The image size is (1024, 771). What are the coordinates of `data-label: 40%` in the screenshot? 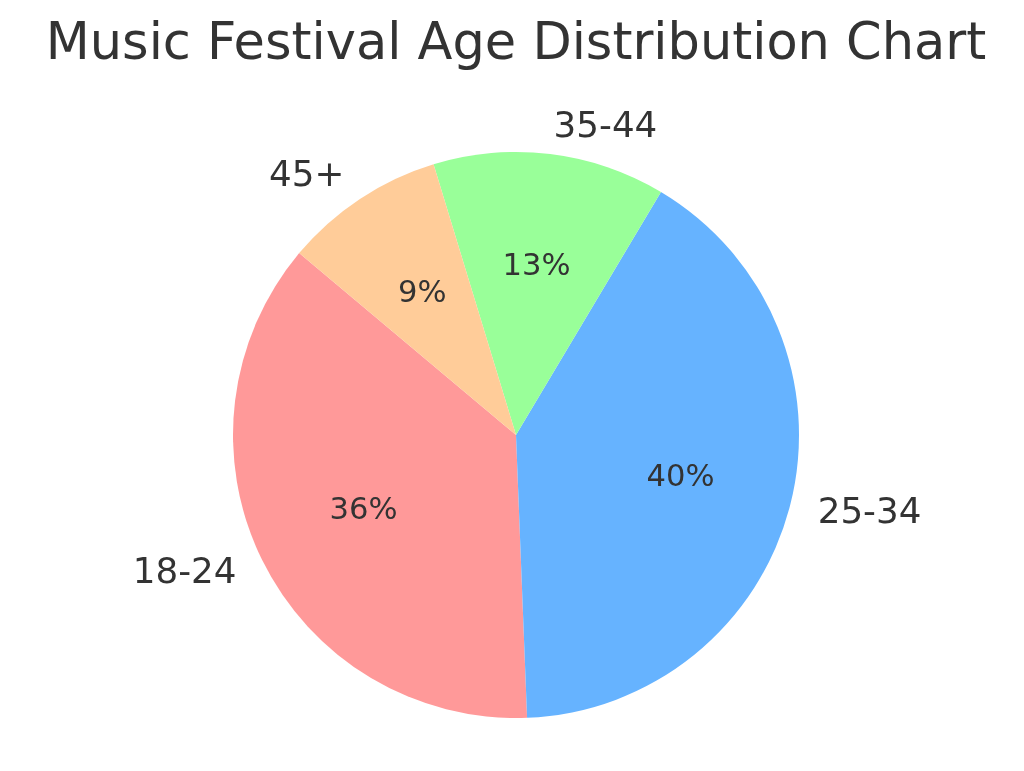 It's located at (680, 475).